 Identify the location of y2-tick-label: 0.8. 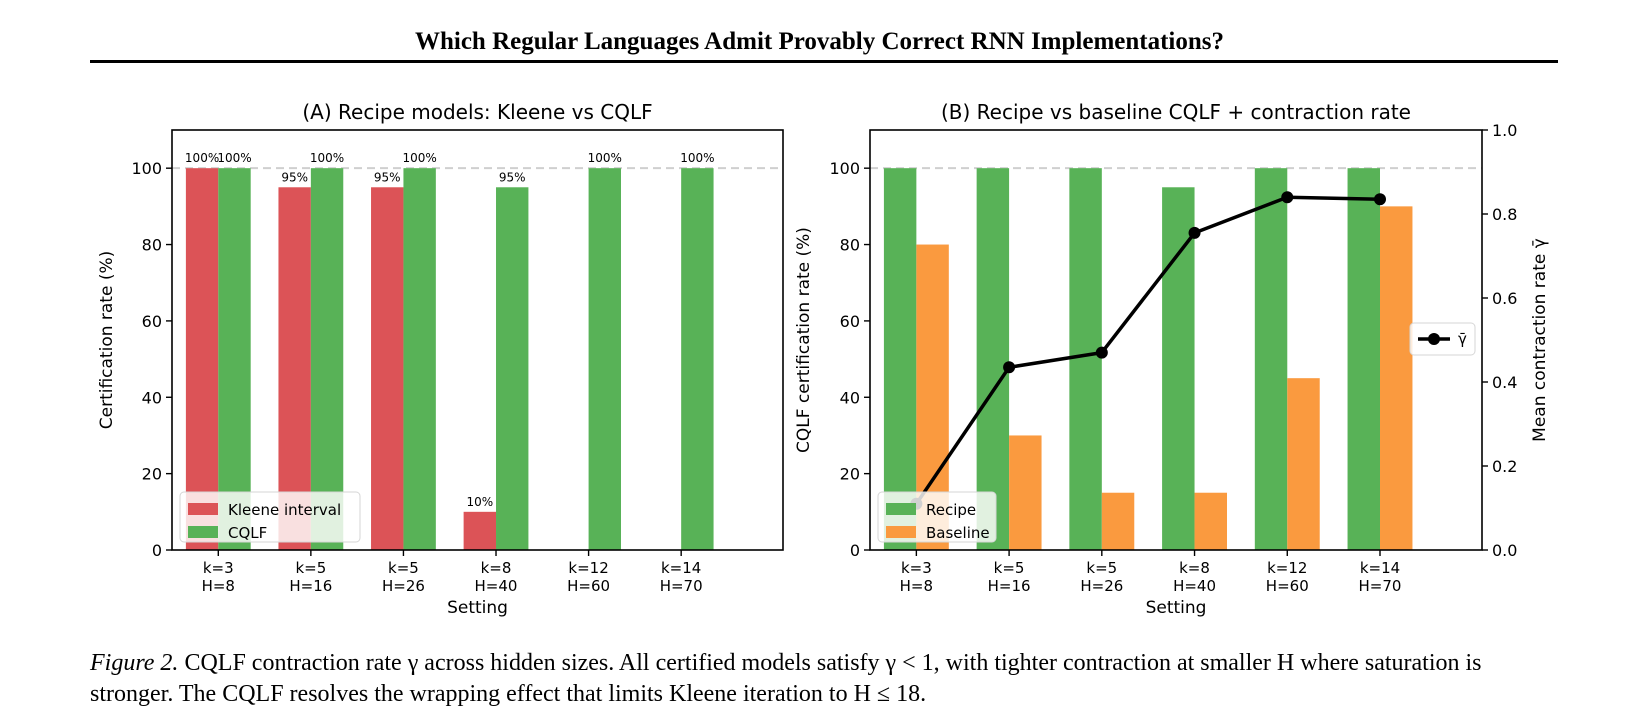
(1504, 214).